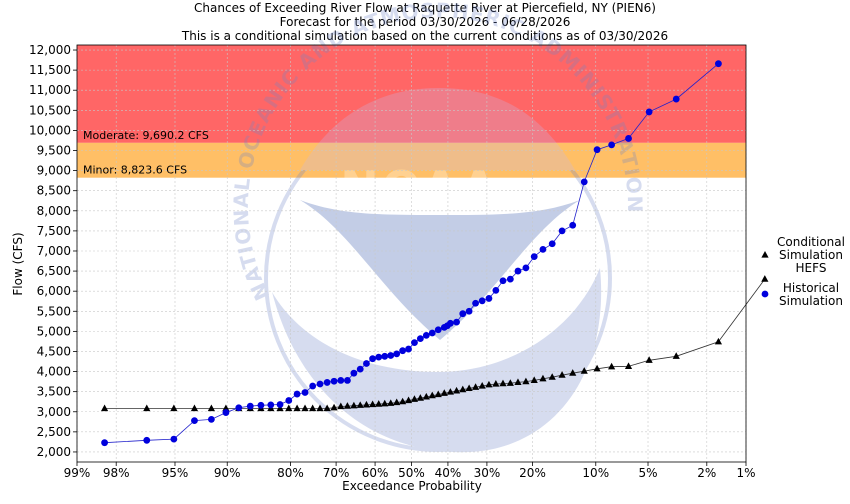 This screenshot has width=850, height=504. What do you see at coordinates (595, 473) in the screenshot?
I see `x-tick-label: 10%` at bounding box center [595, 473].